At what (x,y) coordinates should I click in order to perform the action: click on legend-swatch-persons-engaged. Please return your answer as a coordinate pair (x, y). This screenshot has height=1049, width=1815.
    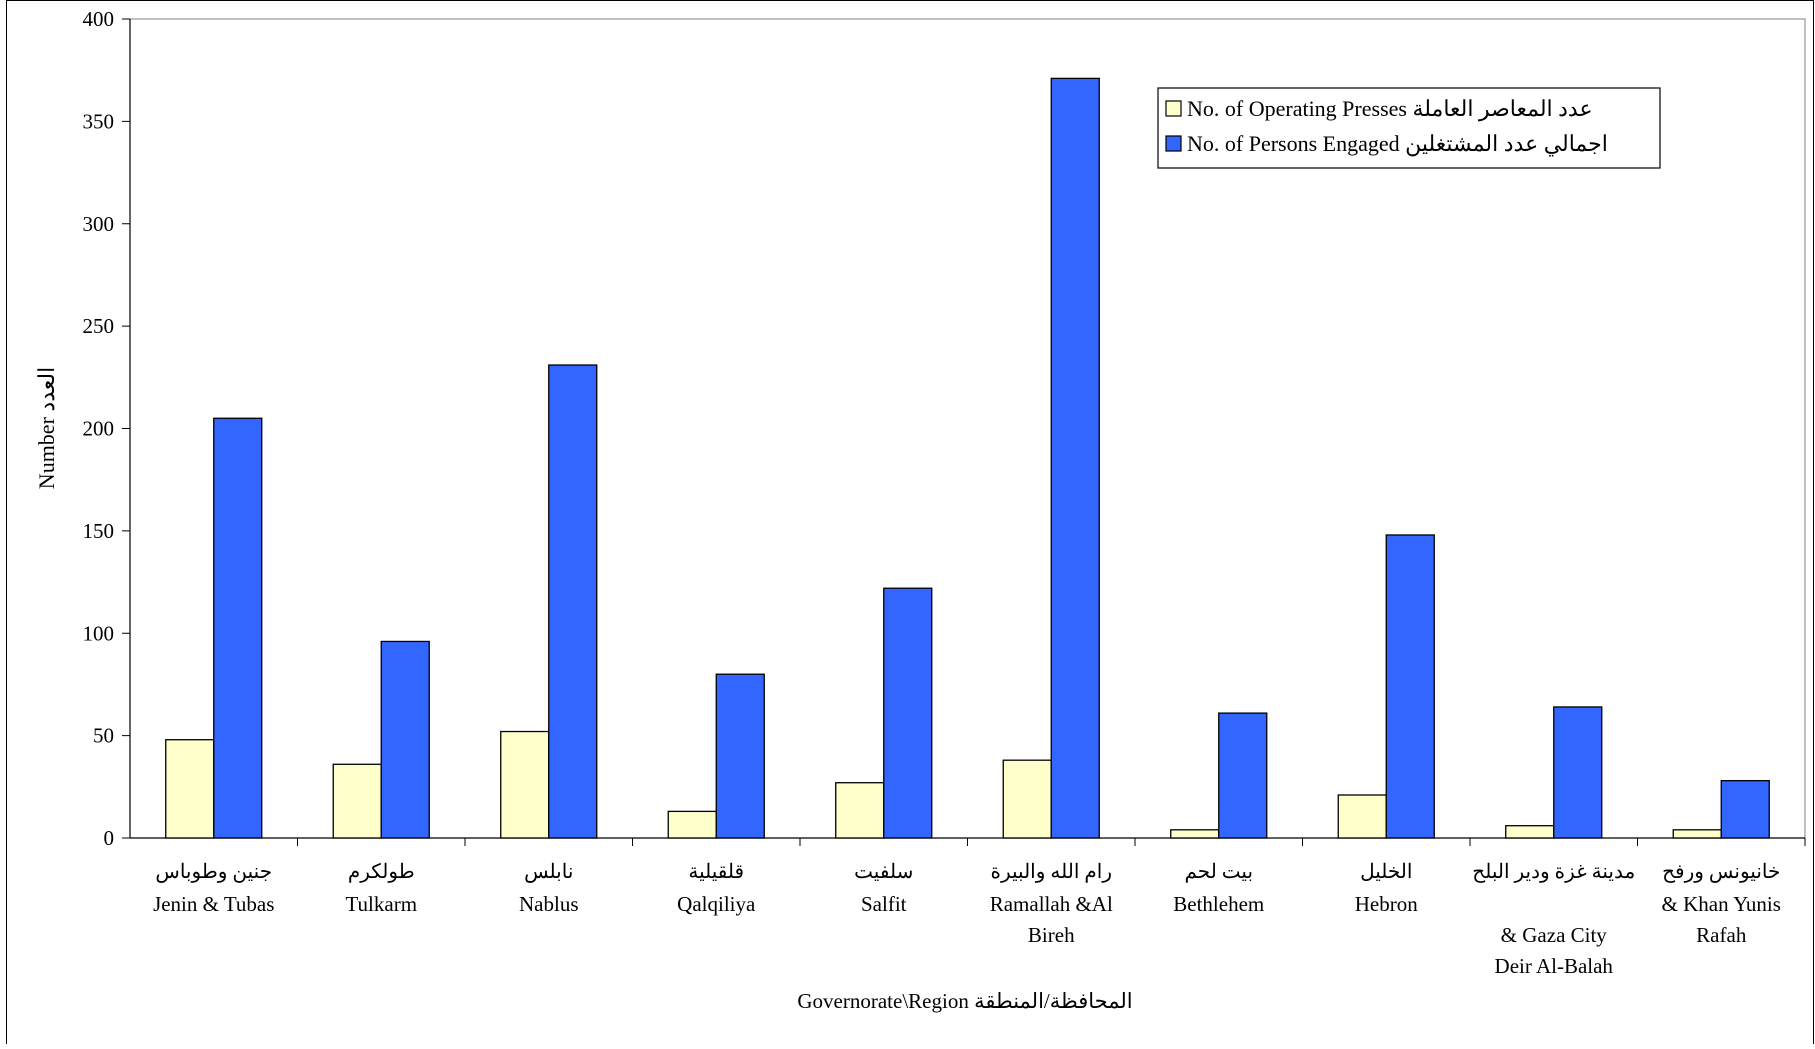
    Looking at the image, I should click on (1173, 143).